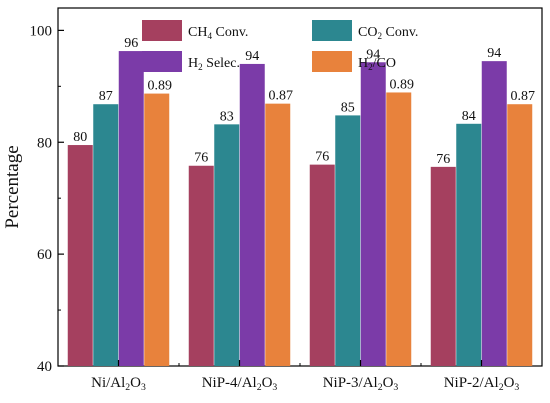 Image resolution: width=550 pixels, height=403 pixels. I want to click on legend-label: H2 Selec., so click(214, 64).